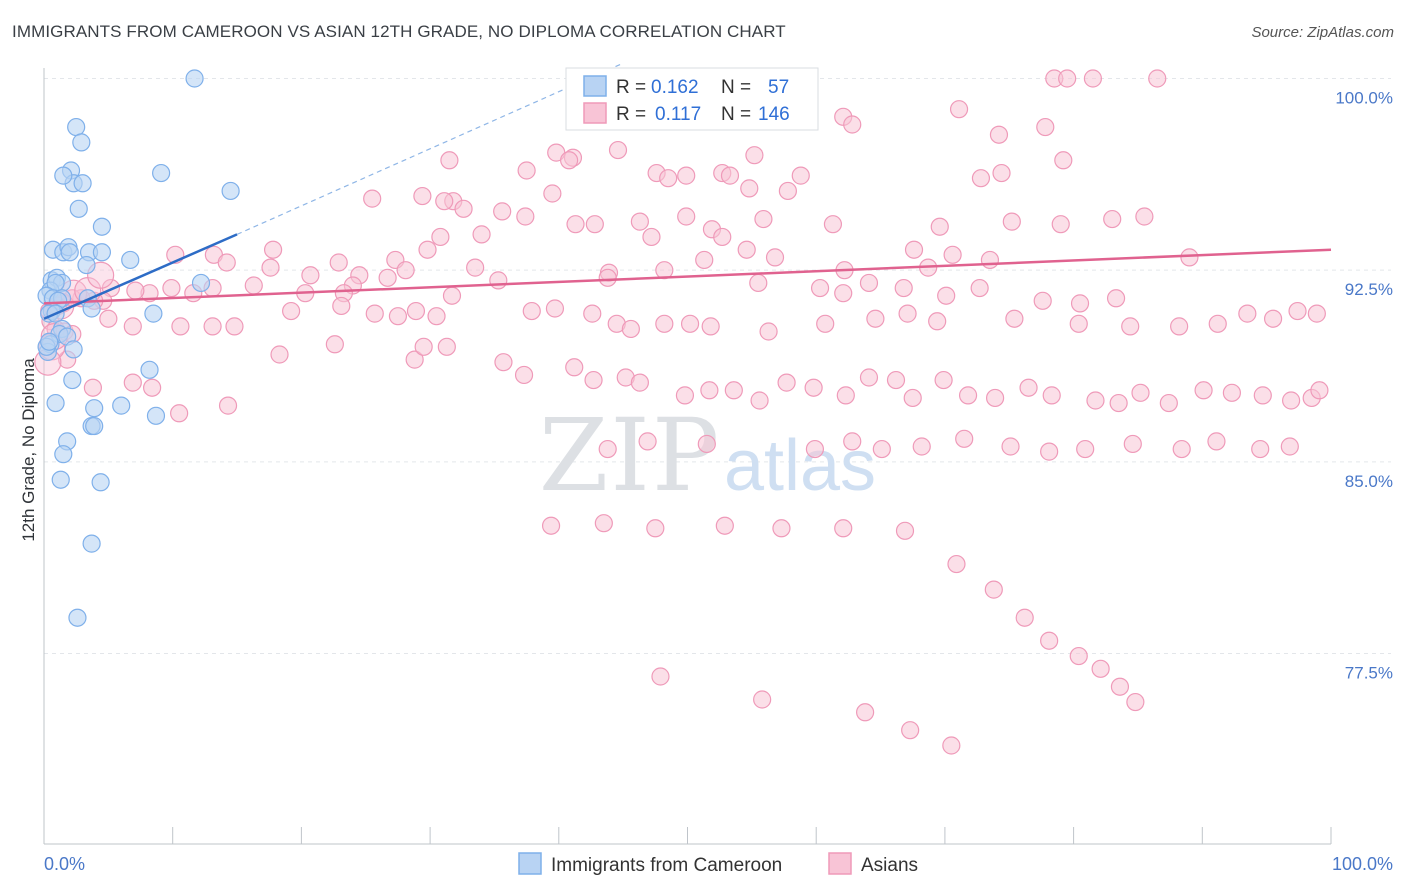 This screenshot has height=892, width=1406. Describe the element at coordinates (631, 114) in the screenshot. I see `legend-r-label-asians: R =` at that location.